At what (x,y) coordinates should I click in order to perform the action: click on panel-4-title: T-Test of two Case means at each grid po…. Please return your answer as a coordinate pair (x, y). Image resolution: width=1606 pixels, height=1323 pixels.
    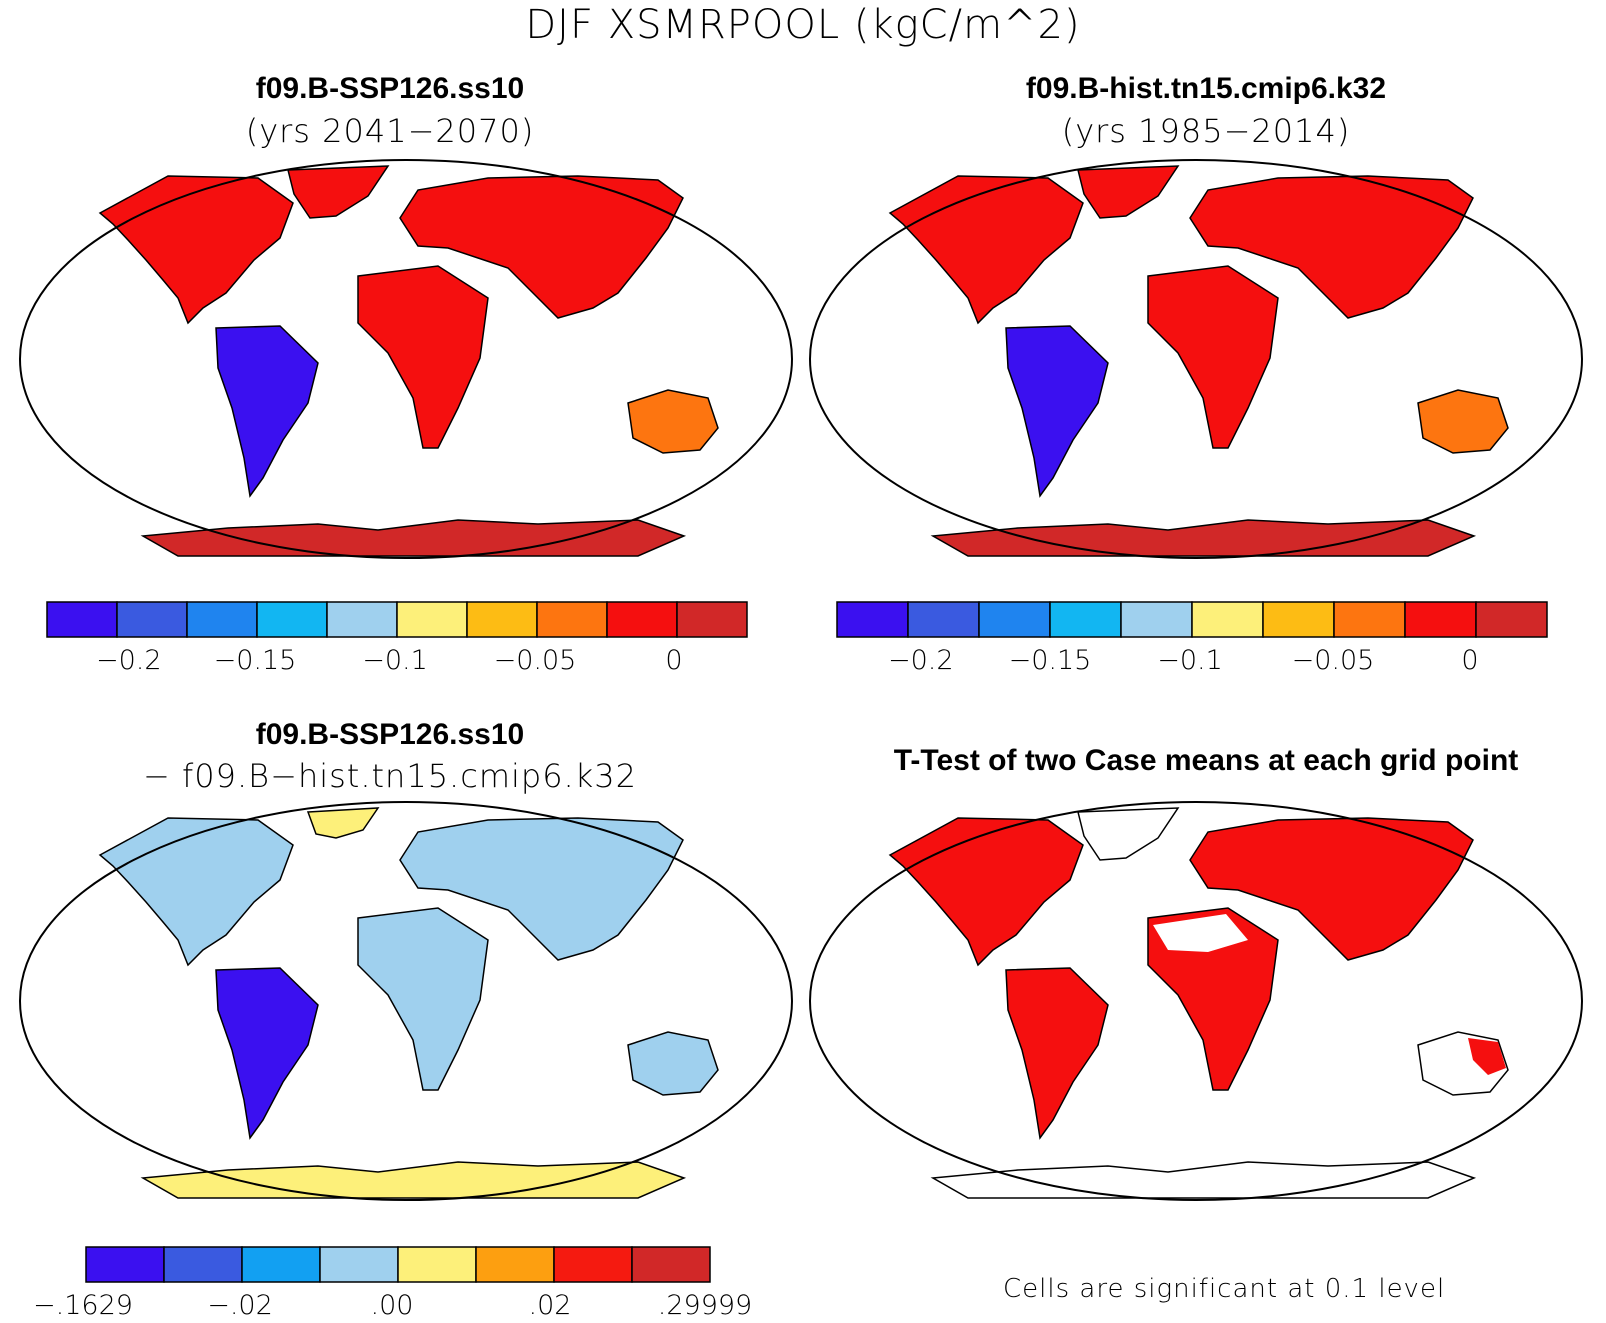
    Looking at the image, I should click on (1206, 760).